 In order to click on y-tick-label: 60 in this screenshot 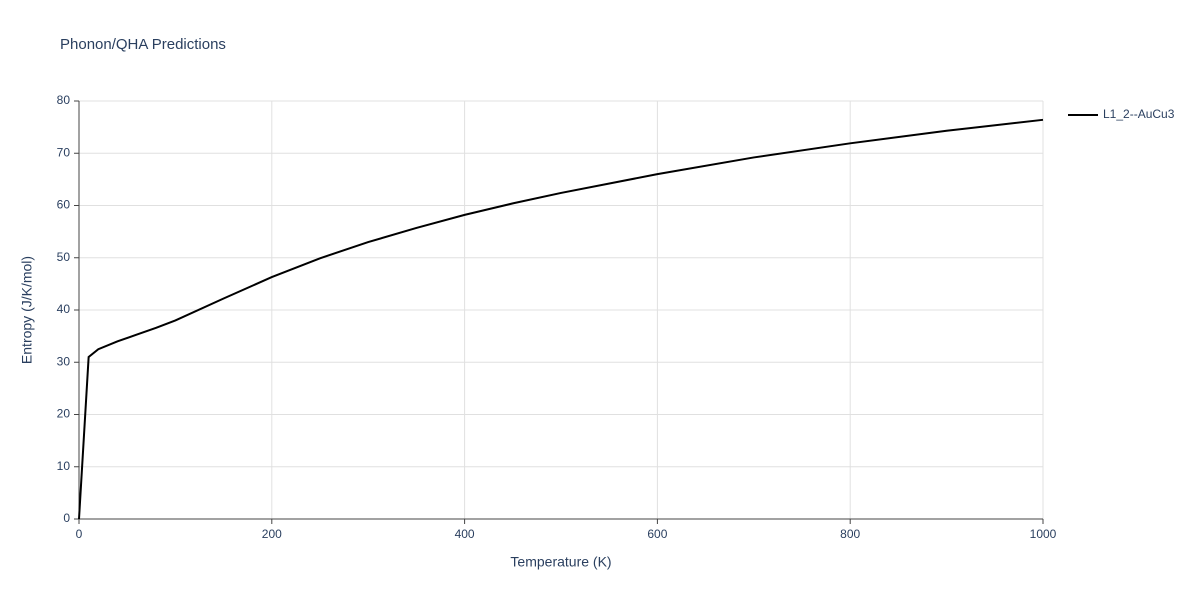, I will do `click(64, 205)`.